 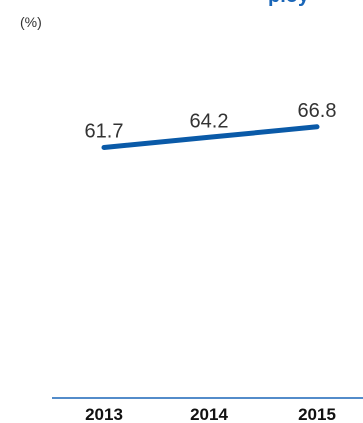 What do you see at coordinates (210, 137) in the screenshot?
I see `series-line` at bounding box center [210, 137].